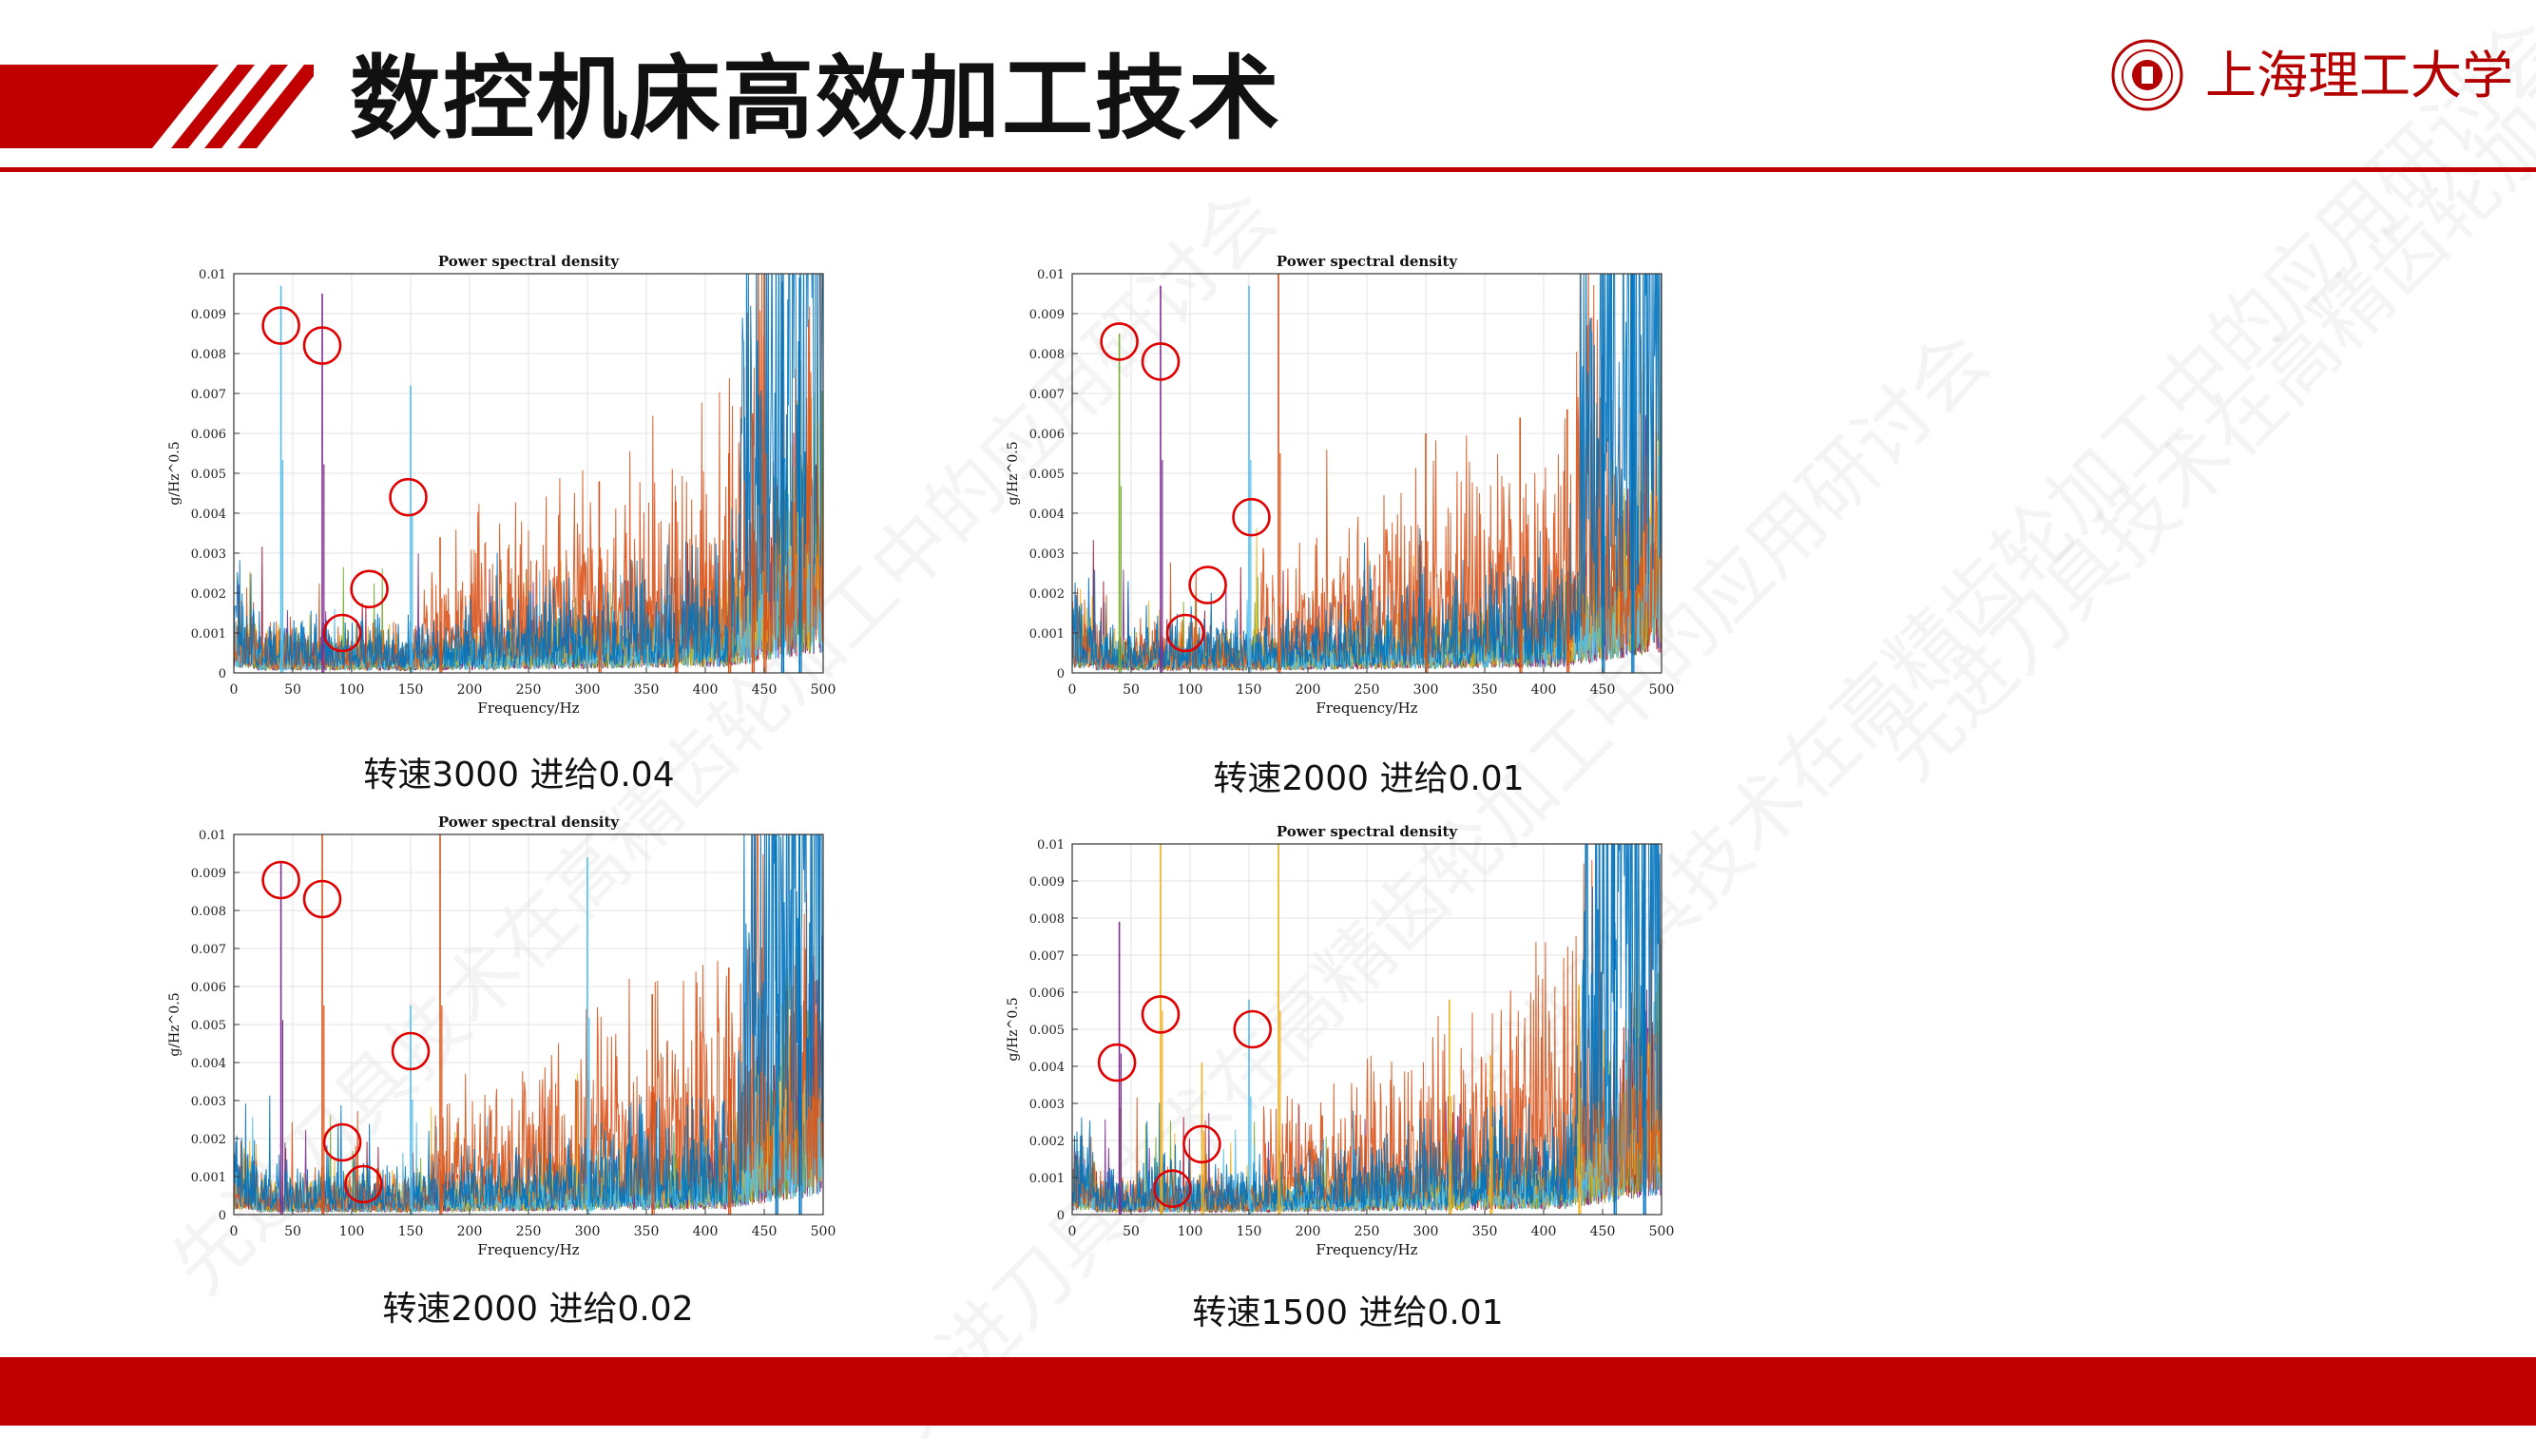 The width and height of the screenshot is (2536, 1456). I want to click on x-tick-label: 100, so click(1190, 690).